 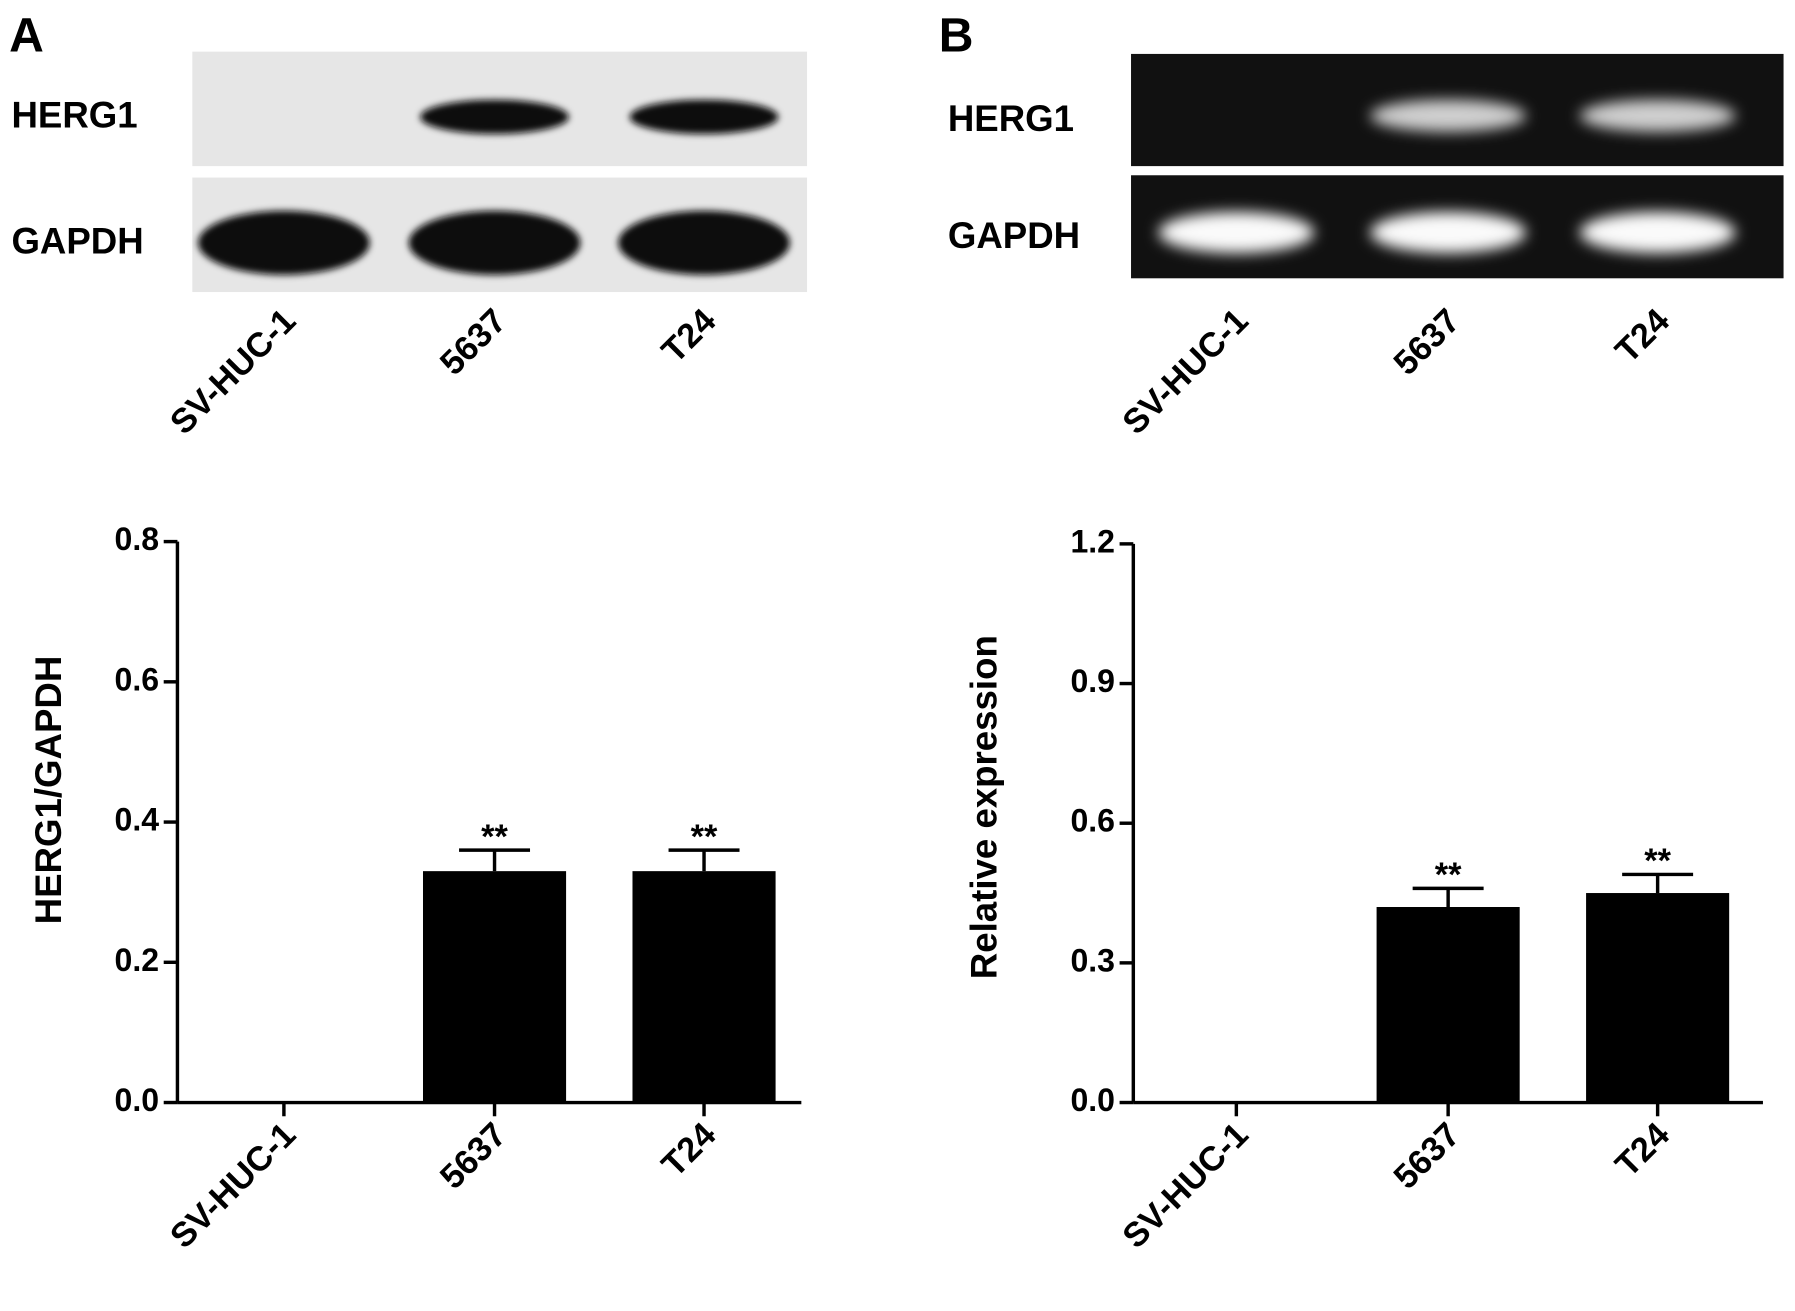 I want to click on y-tick-label: 0.3, so click(x=1092, y=960).